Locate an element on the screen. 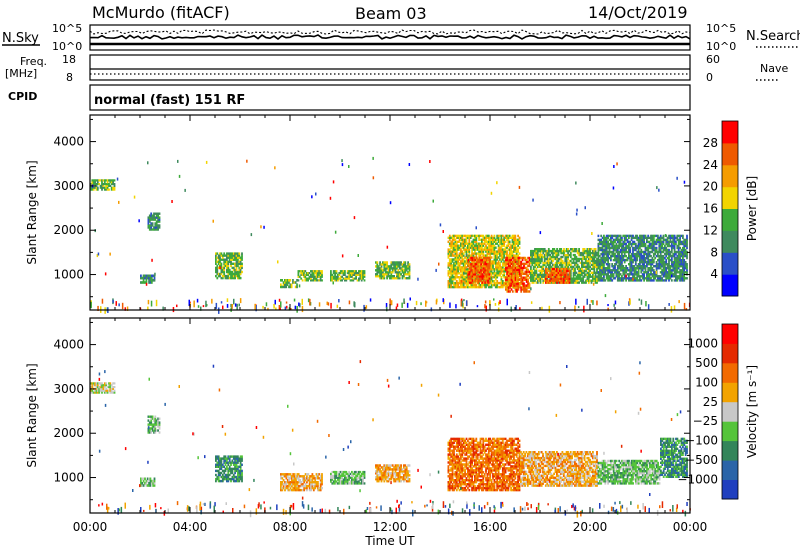  nsky-label: N.Sky is located at coordinates (20, 38).